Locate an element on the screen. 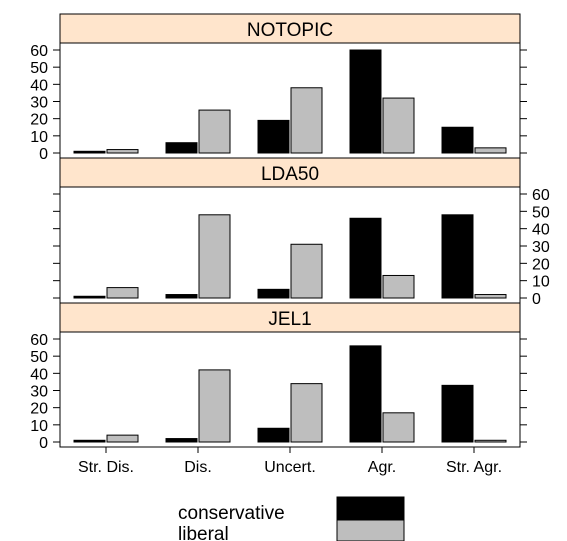 Image resolution: width=567 pixels, height=541 pixels. x-tick-label: Agr. is located at coordinates (382, 467).